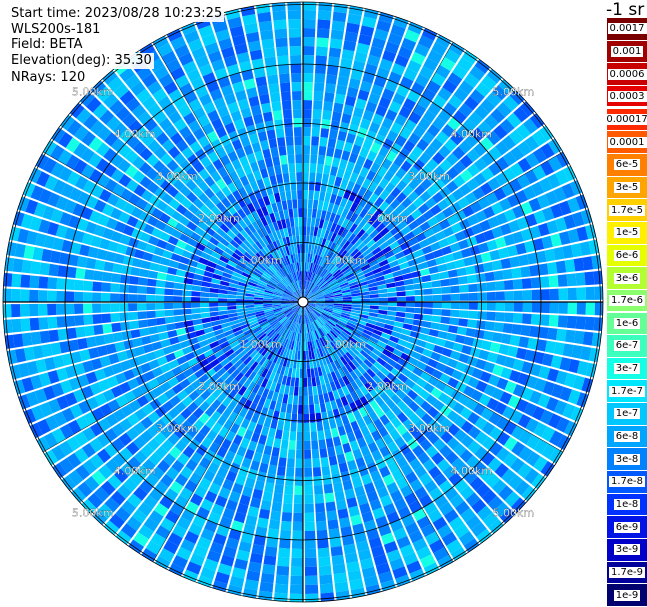 The image size is (647, 607). Describe the element at coordinates (627, 505) in the screenshot. I see `colorbar-tick-label: 1e-8` at that location.